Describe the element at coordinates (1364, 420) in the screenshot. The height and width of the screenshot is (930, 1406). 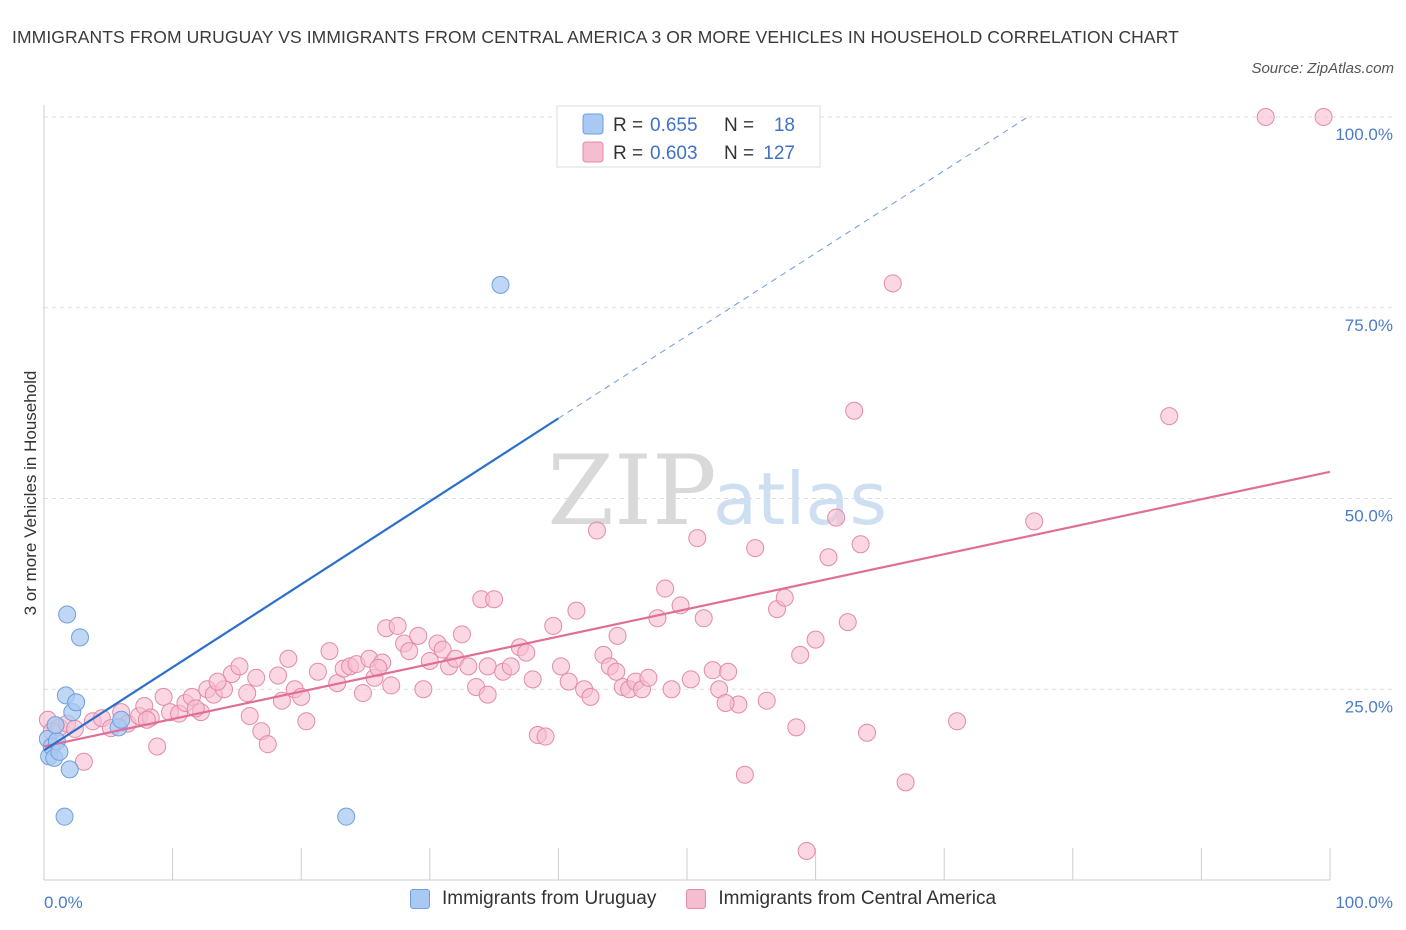
I see `y-axis-tick-labels: 25.0% 50.0% 75.0% 100.0%` at that location.